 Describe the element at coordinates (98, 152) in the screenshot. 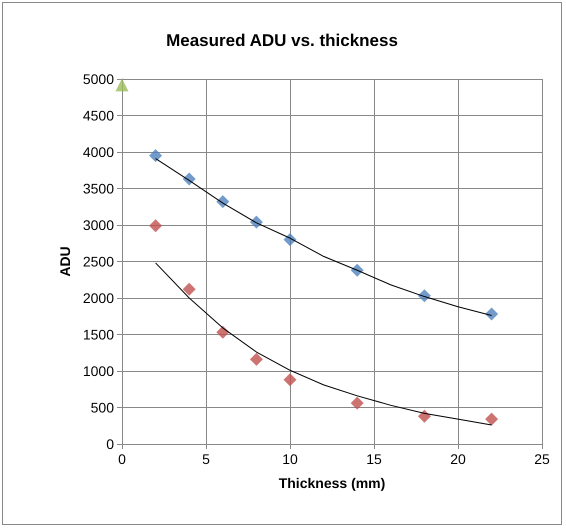

I see `y-tick-label: 4000` at that location.